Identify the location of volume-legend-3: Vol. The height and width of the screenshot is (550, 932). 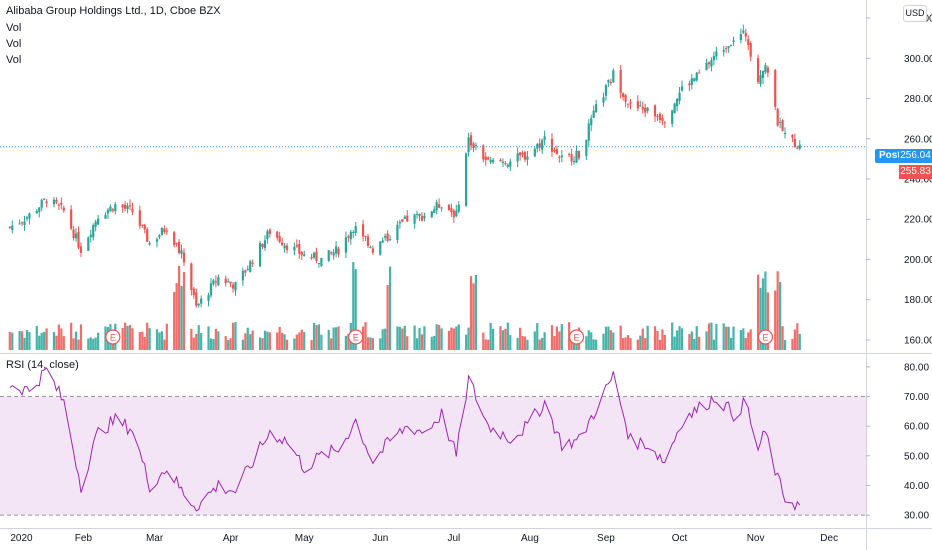
(14, 60).